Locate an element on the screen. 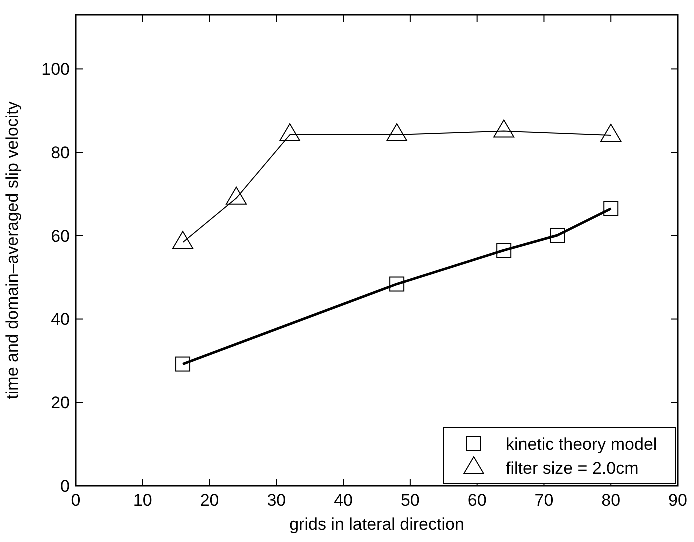 This screenshot has width=694, height=542. x-axis-title: grids in lateral direction is located at coordinates (377, 524).